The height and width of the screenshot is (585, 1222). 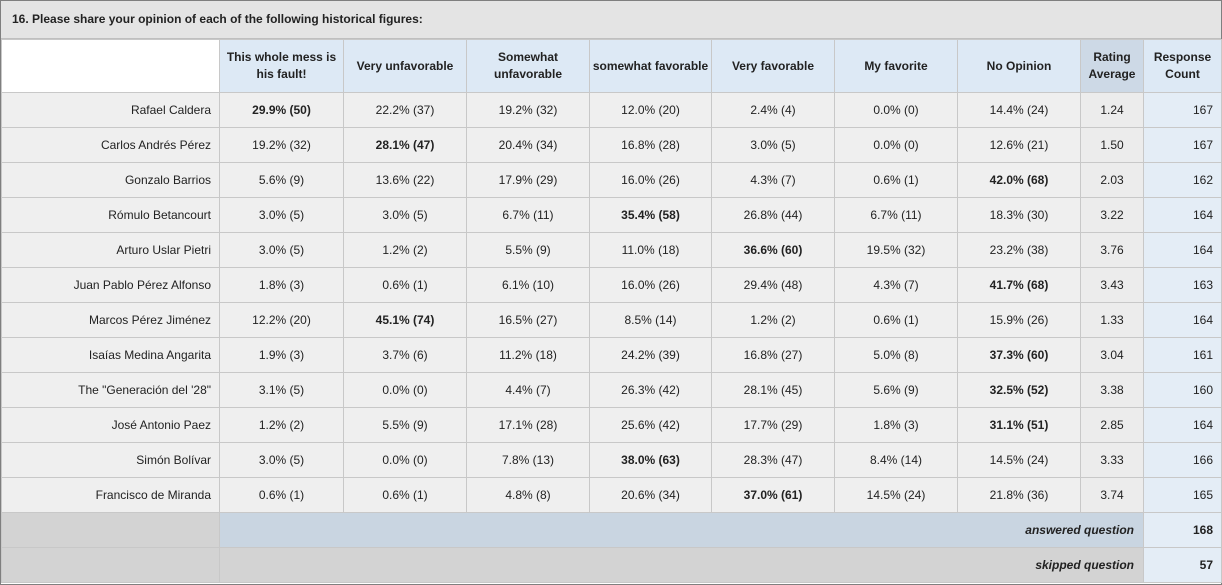 What do you see at coordinates (528, 145) in the screenshot?
I see `response-cell: 20.4% (34)` at bounding box center [528, 145].